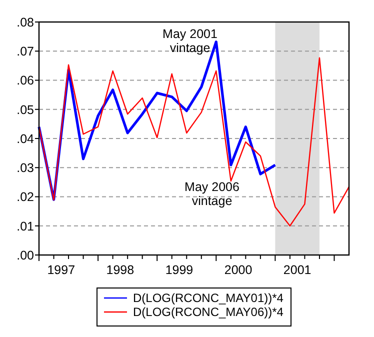 The height and width of the screenshot is (337, 374). Describe the element at coordinates (238, 270) in the screenshot. I see `x-tick-label: 2000` at that location.